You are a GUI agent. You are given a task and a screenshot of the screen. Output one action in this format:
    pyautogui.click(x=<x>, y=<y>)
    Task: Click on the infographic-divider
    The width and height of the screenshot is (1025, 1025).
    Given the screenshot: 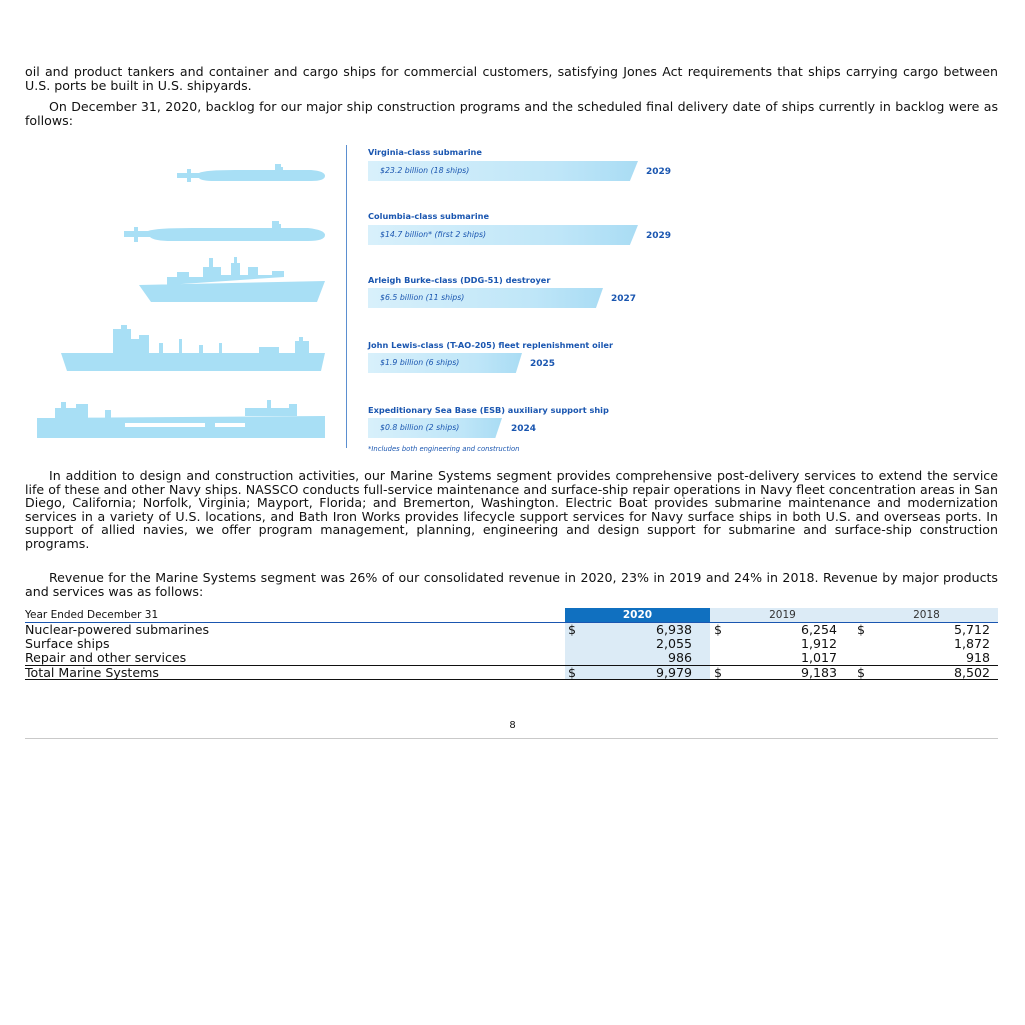 What is the action you would take?
    pyautogui.click(x=346, y=296)
    